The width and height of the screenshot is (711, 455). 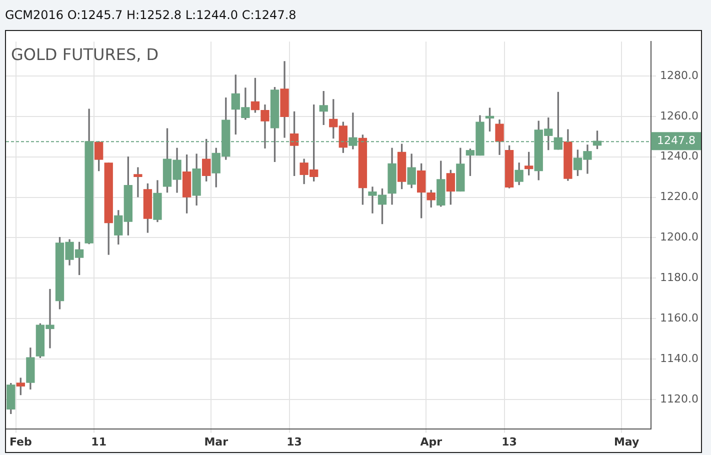 What do you see at coordinates (679, 277) in the screenshot?
I see `y-tick-label: 1180.0` at bounding box center [679, 277].